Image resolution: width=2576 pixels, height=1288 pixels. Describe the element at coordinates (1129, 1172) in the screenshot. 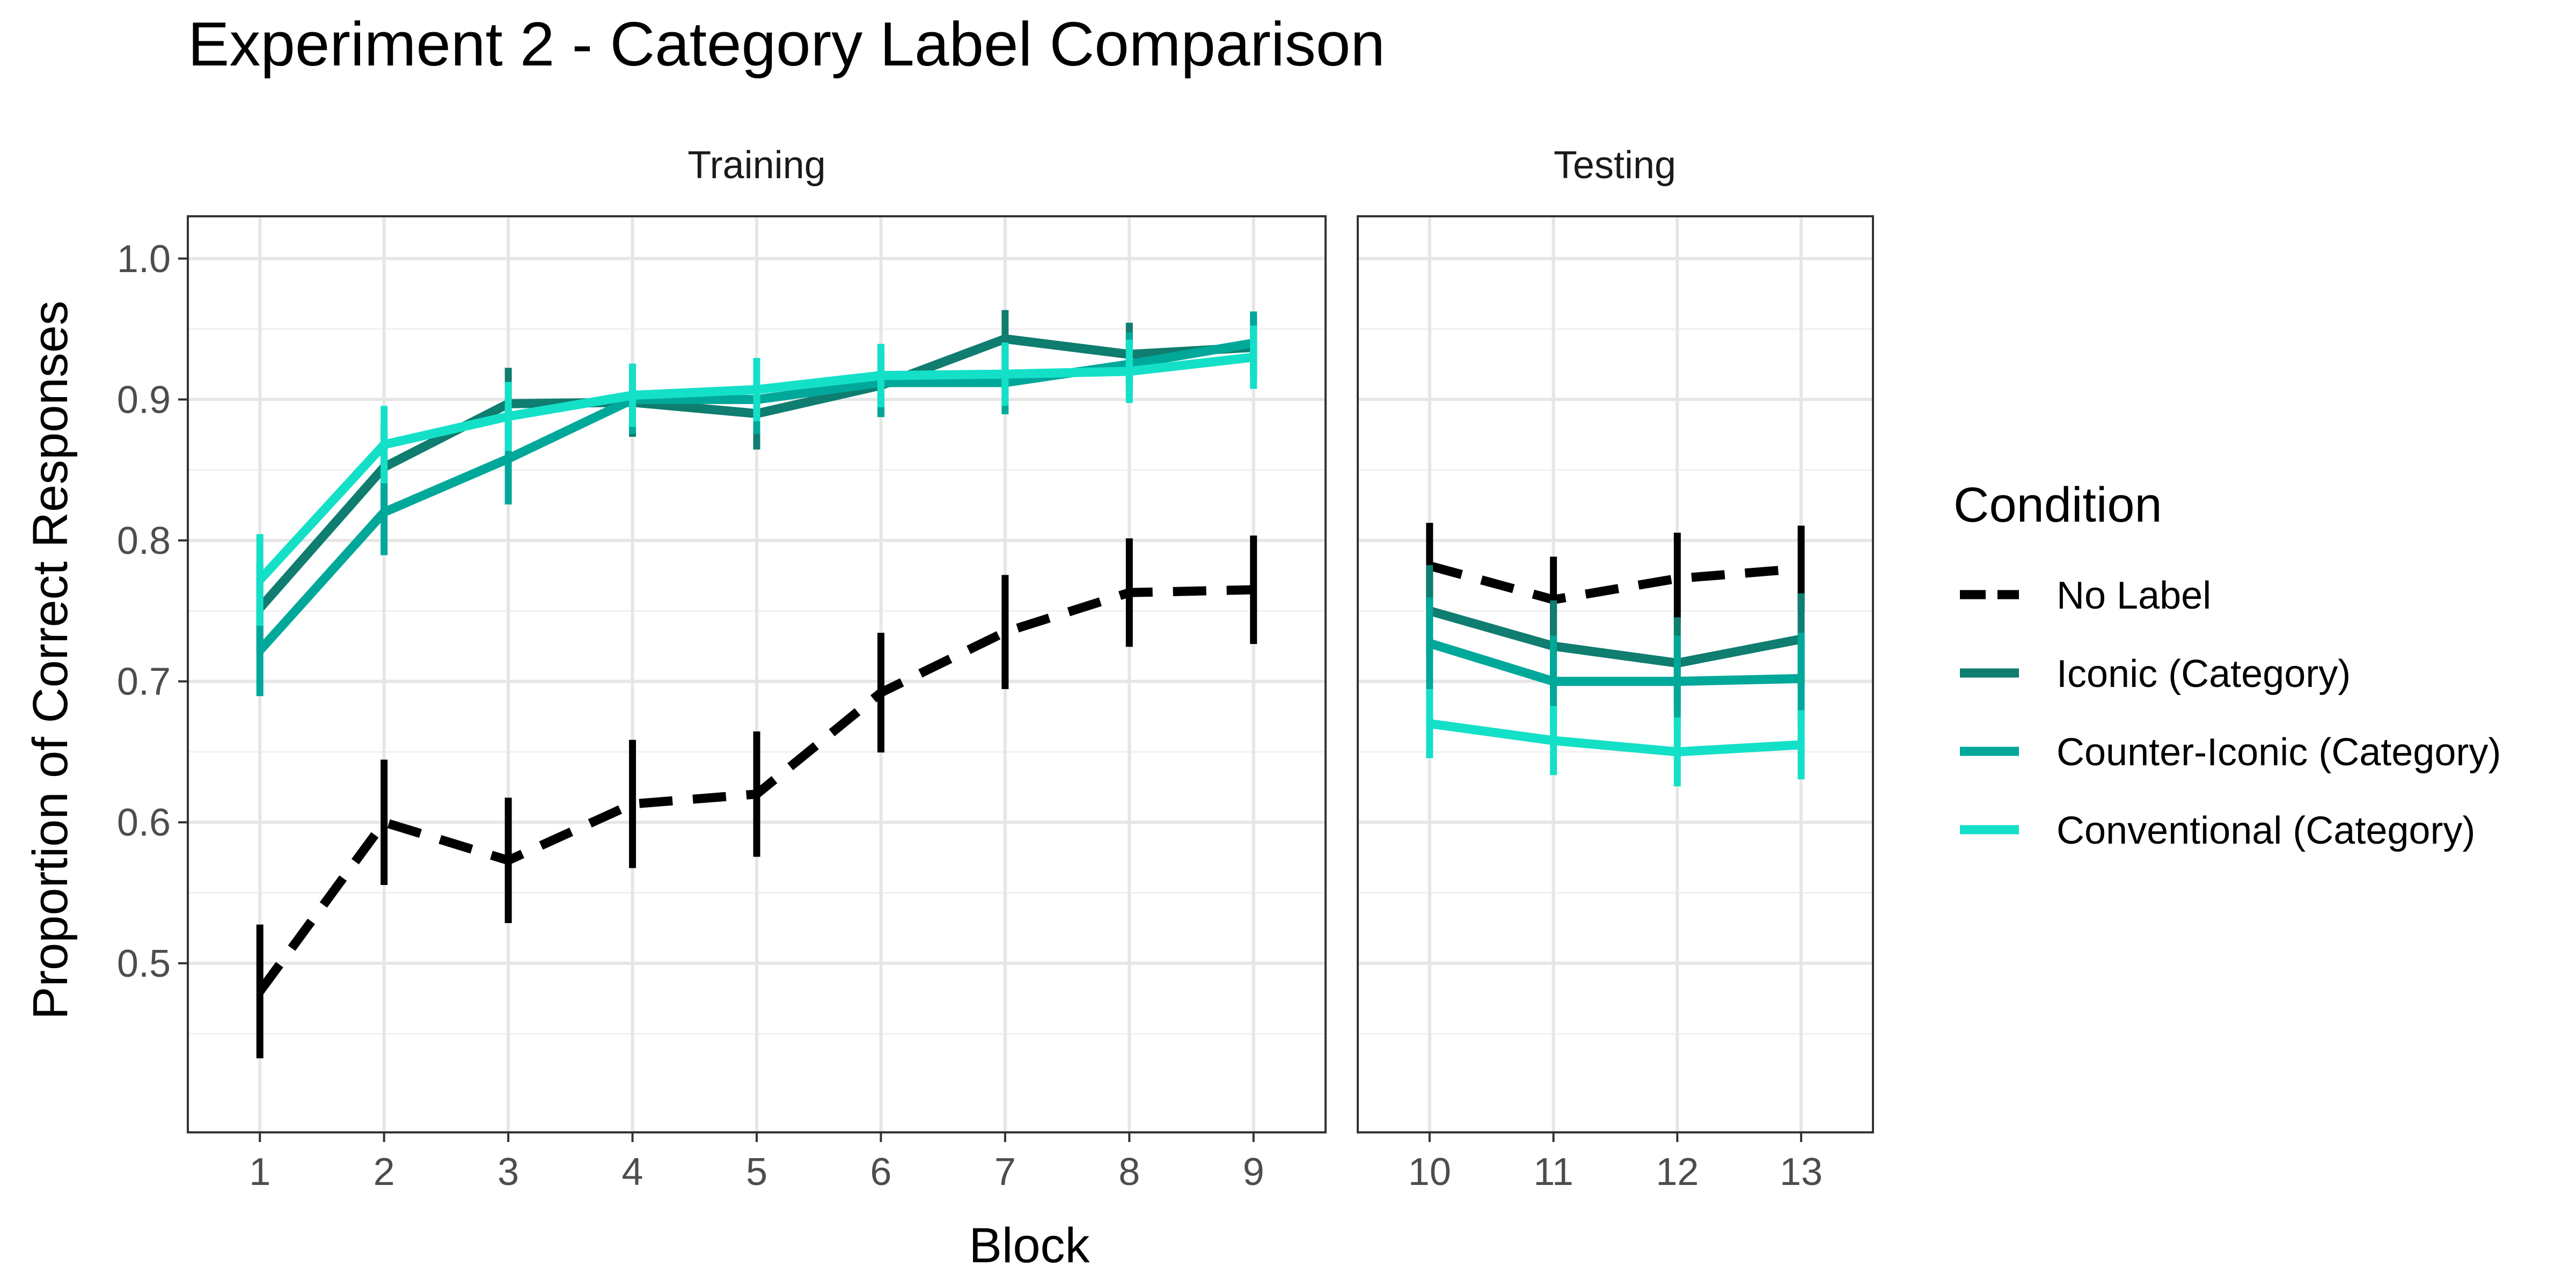

I see `x-tick-label: 8` at that location.